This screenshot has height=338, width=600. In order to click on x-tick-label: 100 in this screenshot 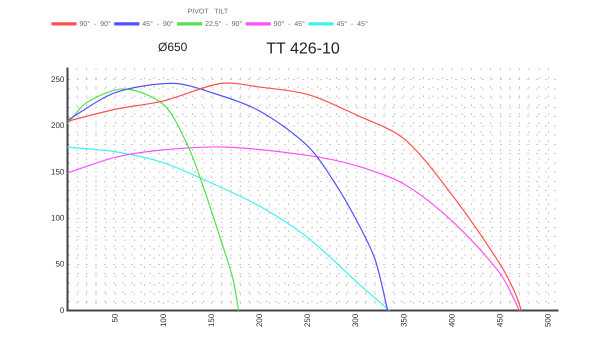, I will do `click(163, 320)`.